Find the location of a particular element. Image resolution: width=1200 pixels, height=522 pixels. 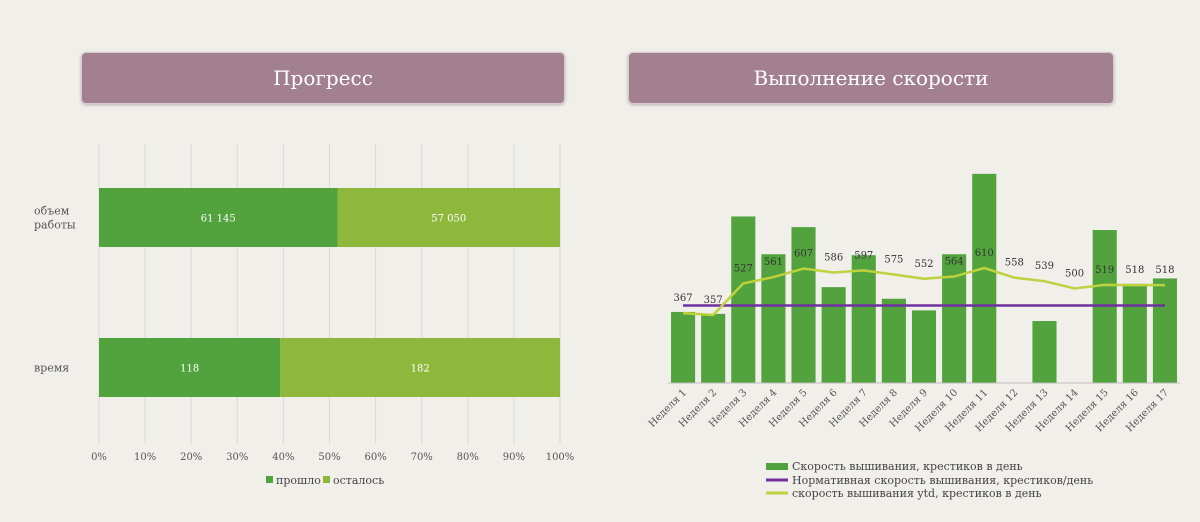

ytd-value-label: 500 is located at coordinates (1074, 273).